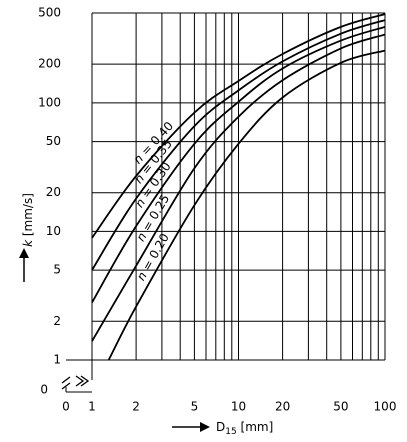 The width and height of the screenshot is (407, 442). I want to click on y-tick-label: 2, so click(57, 321).